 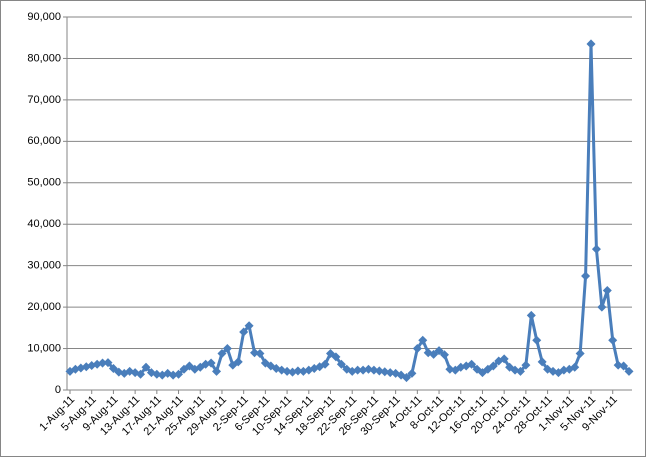 What do you see at coordinates (44, 224) in the screenshot?
I see `y-tick-label: 40,000` at bounding box center [44, 224].